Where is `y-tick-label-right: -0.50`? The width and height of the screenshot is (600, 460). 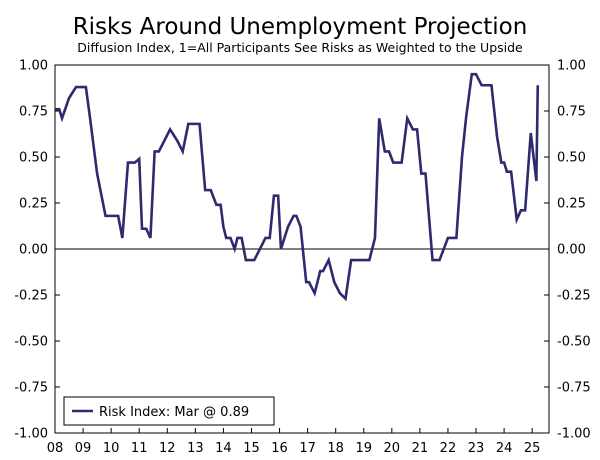
y-tick-label-right: -0.50 is located at coordinates (574, 342).